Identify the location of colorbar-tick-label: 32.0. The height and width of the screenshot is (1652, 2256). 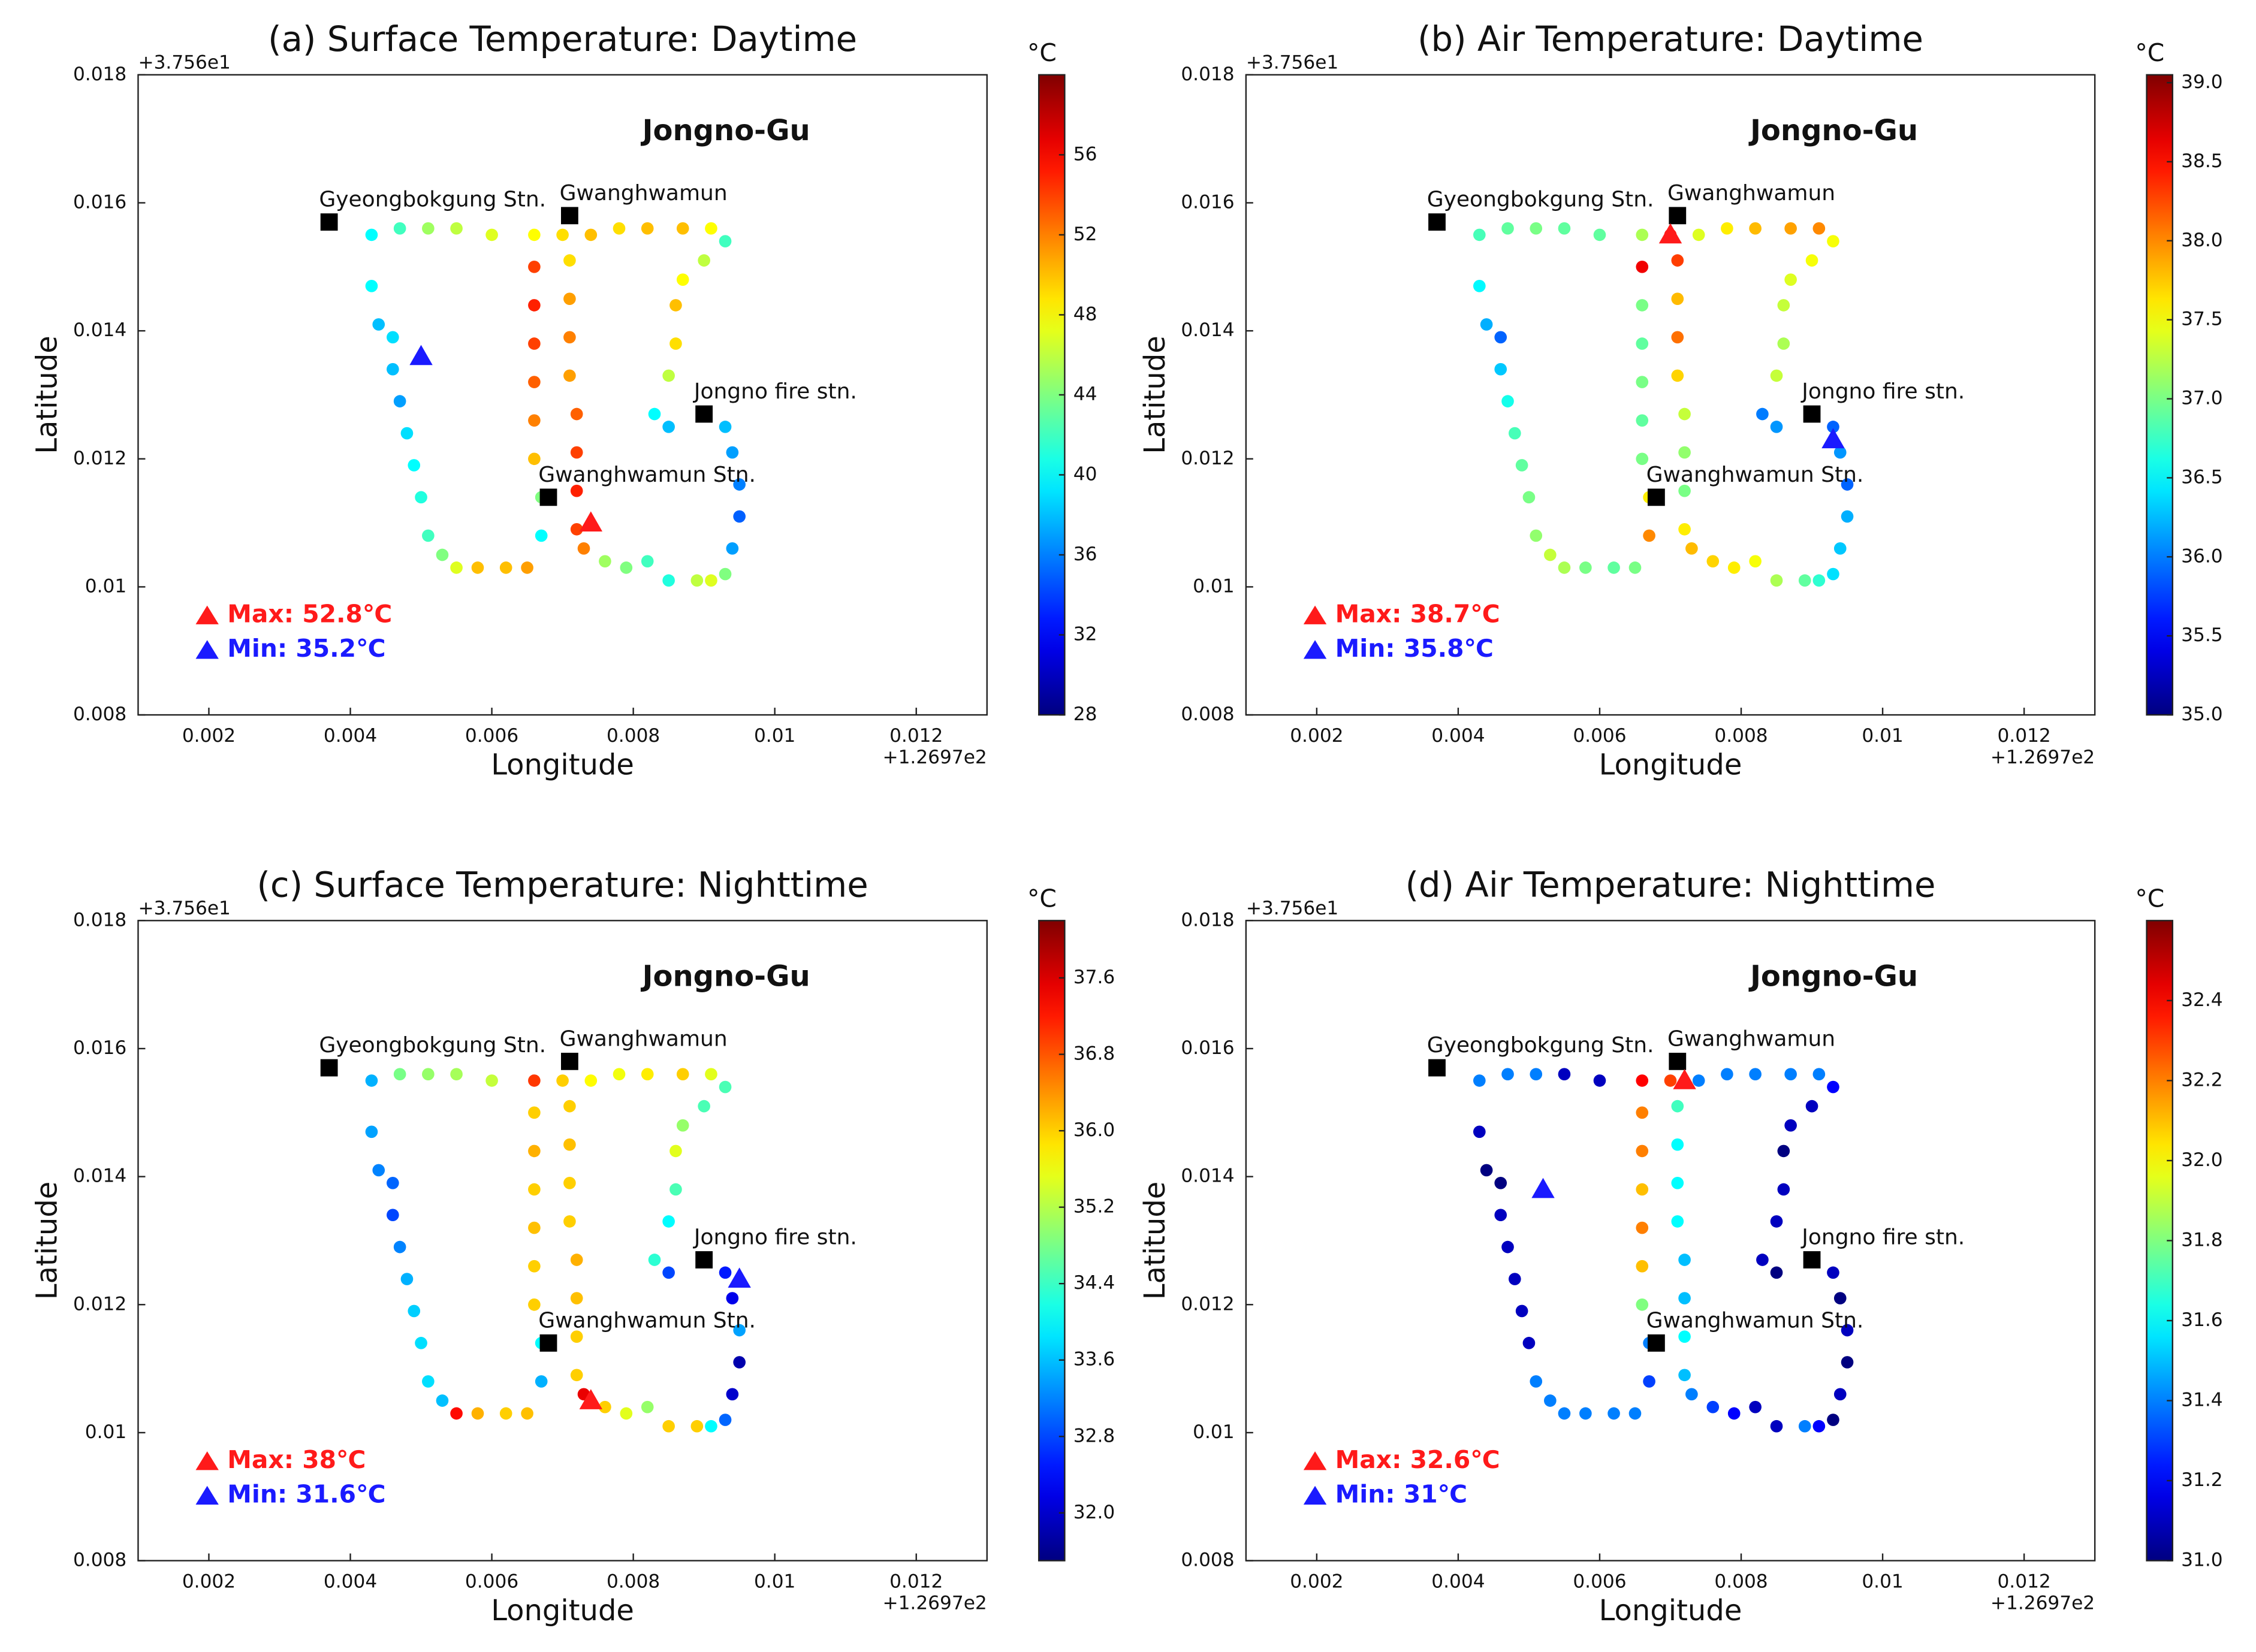
(2201, 1160).